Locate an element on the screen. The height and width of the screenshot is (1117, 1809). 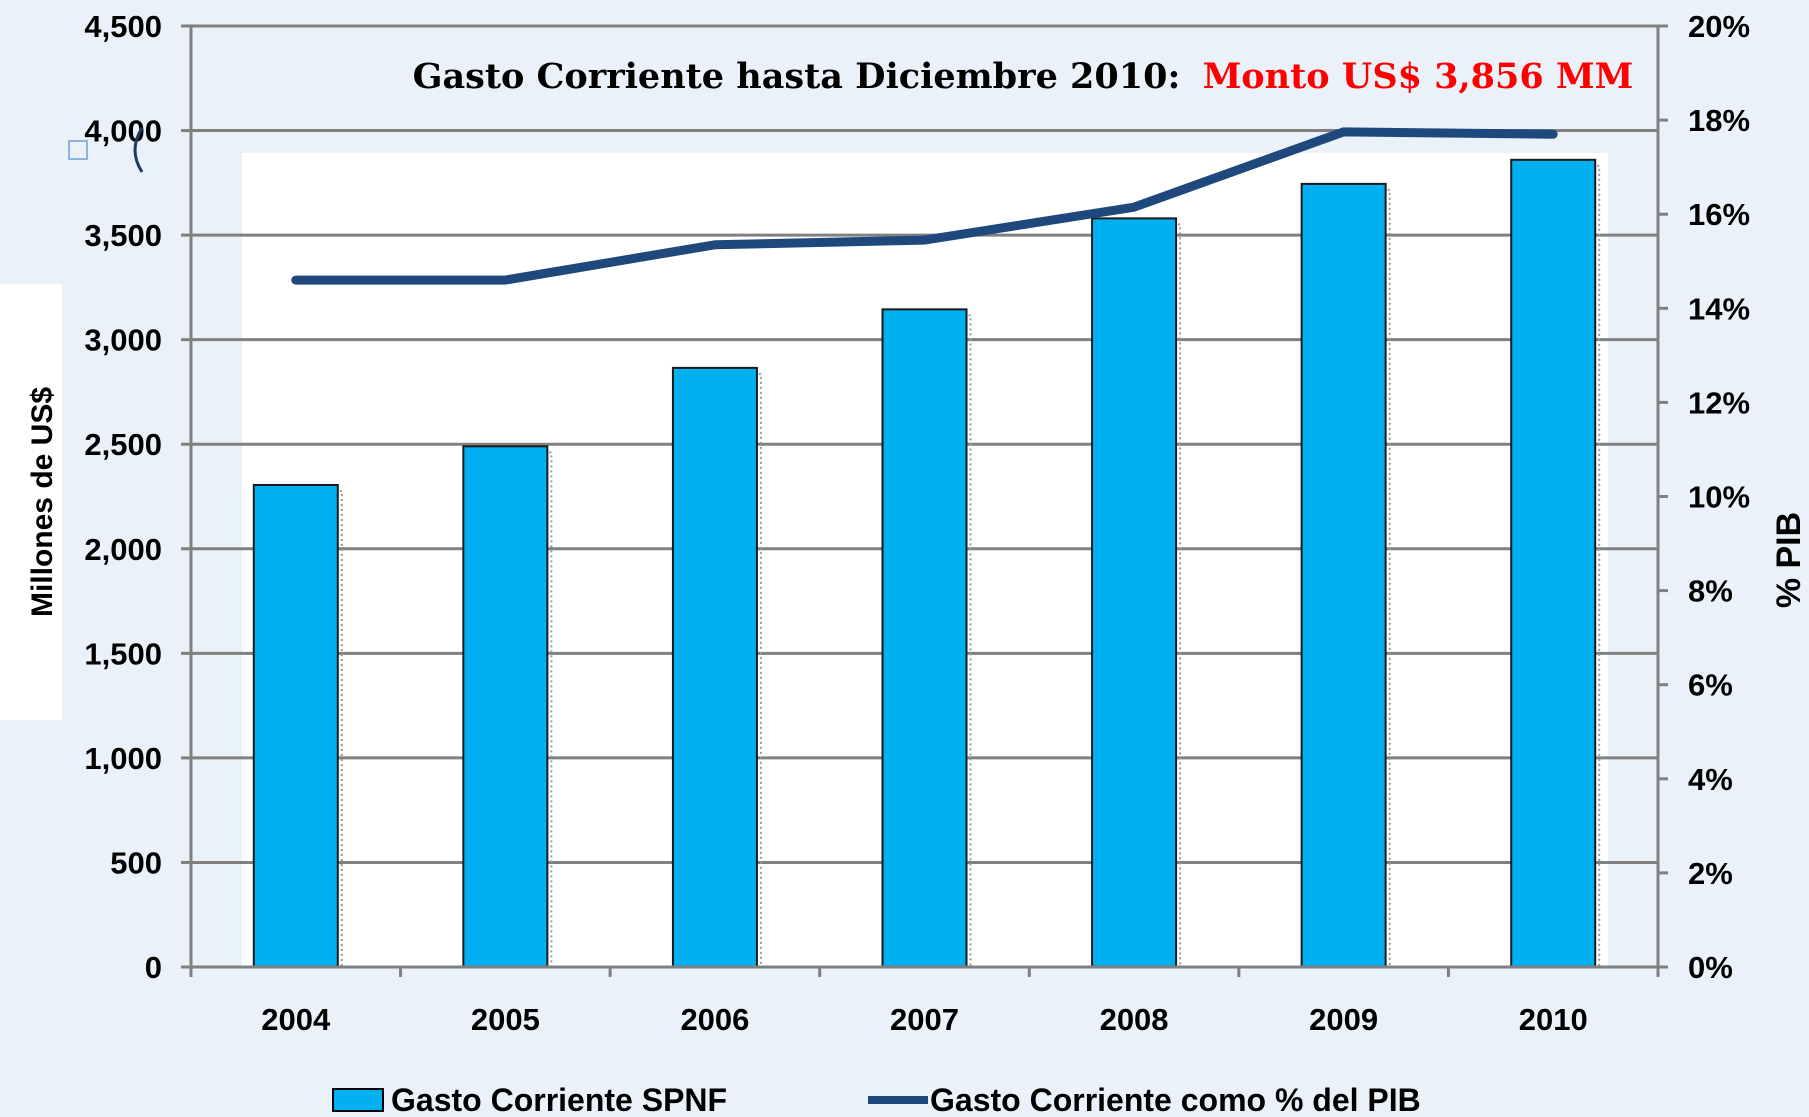
x-tick-label: 2005 is located at coordinates (505, 1019).